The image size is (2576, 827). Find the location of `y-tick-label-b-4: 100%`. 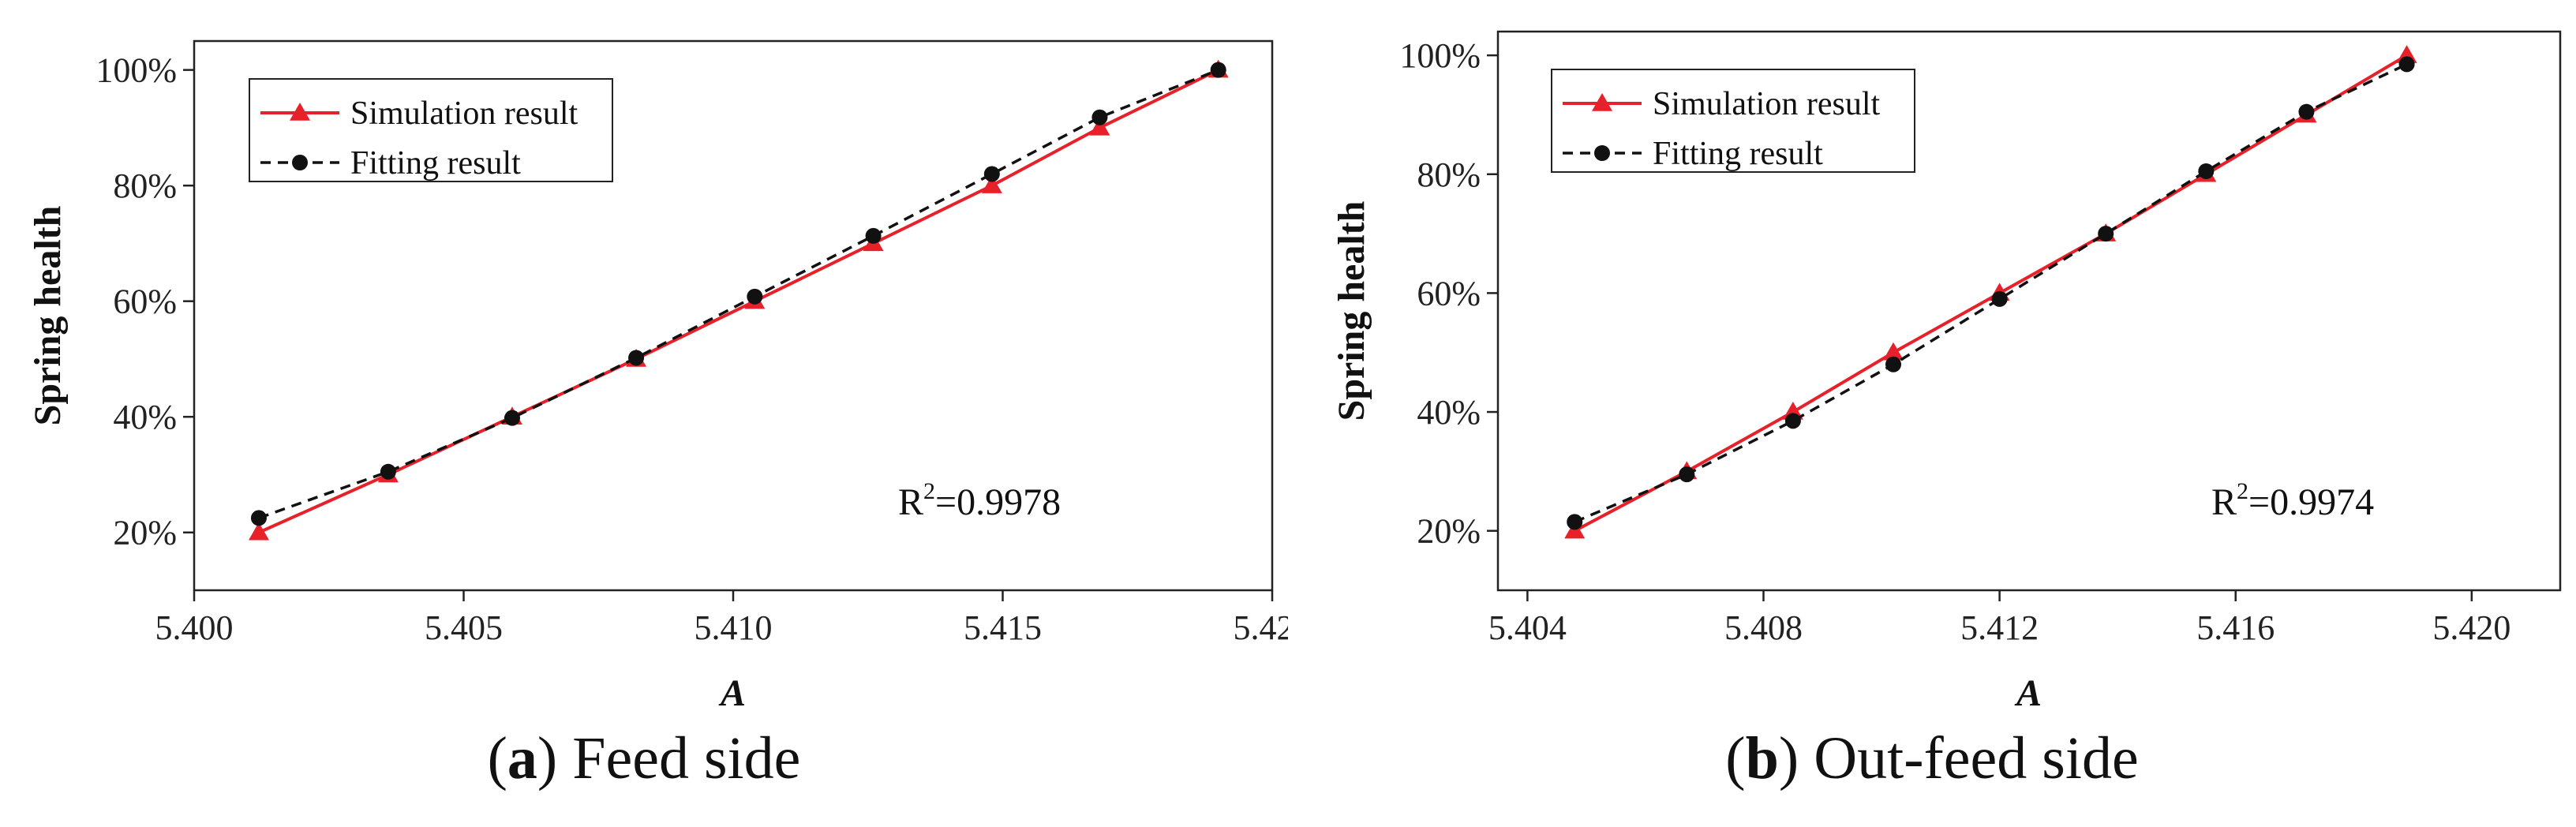

y-tick-label-b-4: 100% is located at coordinates (1440, 55).